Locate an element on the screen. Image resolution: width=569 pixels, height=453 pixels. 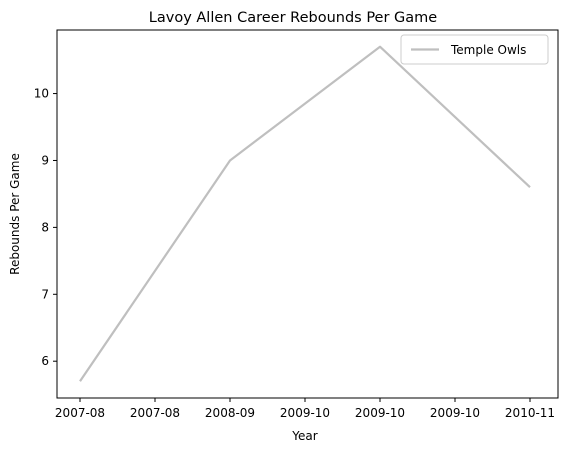
x-axis-label: Year is located at coordinates (304, 436).